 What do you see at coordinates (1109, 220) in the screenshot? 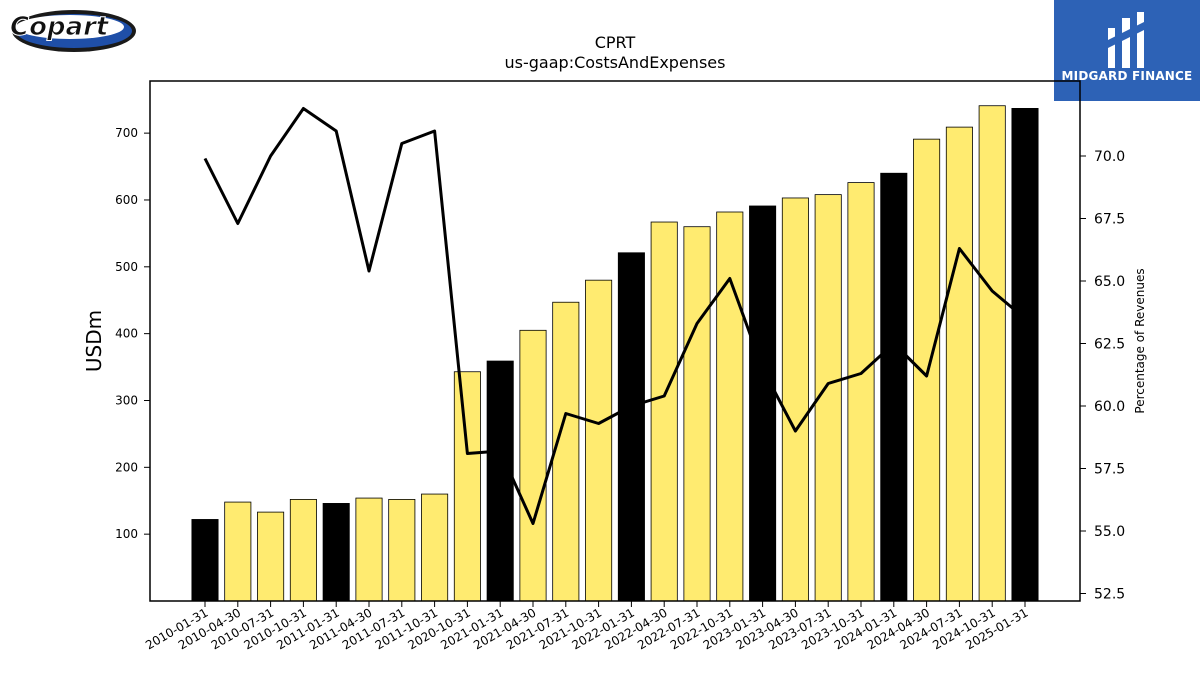
I see `y2-tick-label: 67.5` at bounding box center [1109, 220].